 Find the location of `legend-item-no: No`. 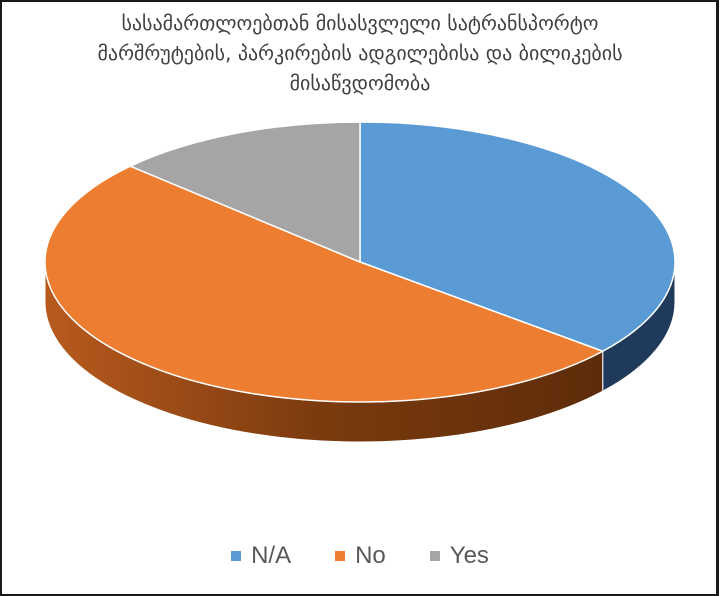

legend-item-no: No is located at coordinates (360, 556).